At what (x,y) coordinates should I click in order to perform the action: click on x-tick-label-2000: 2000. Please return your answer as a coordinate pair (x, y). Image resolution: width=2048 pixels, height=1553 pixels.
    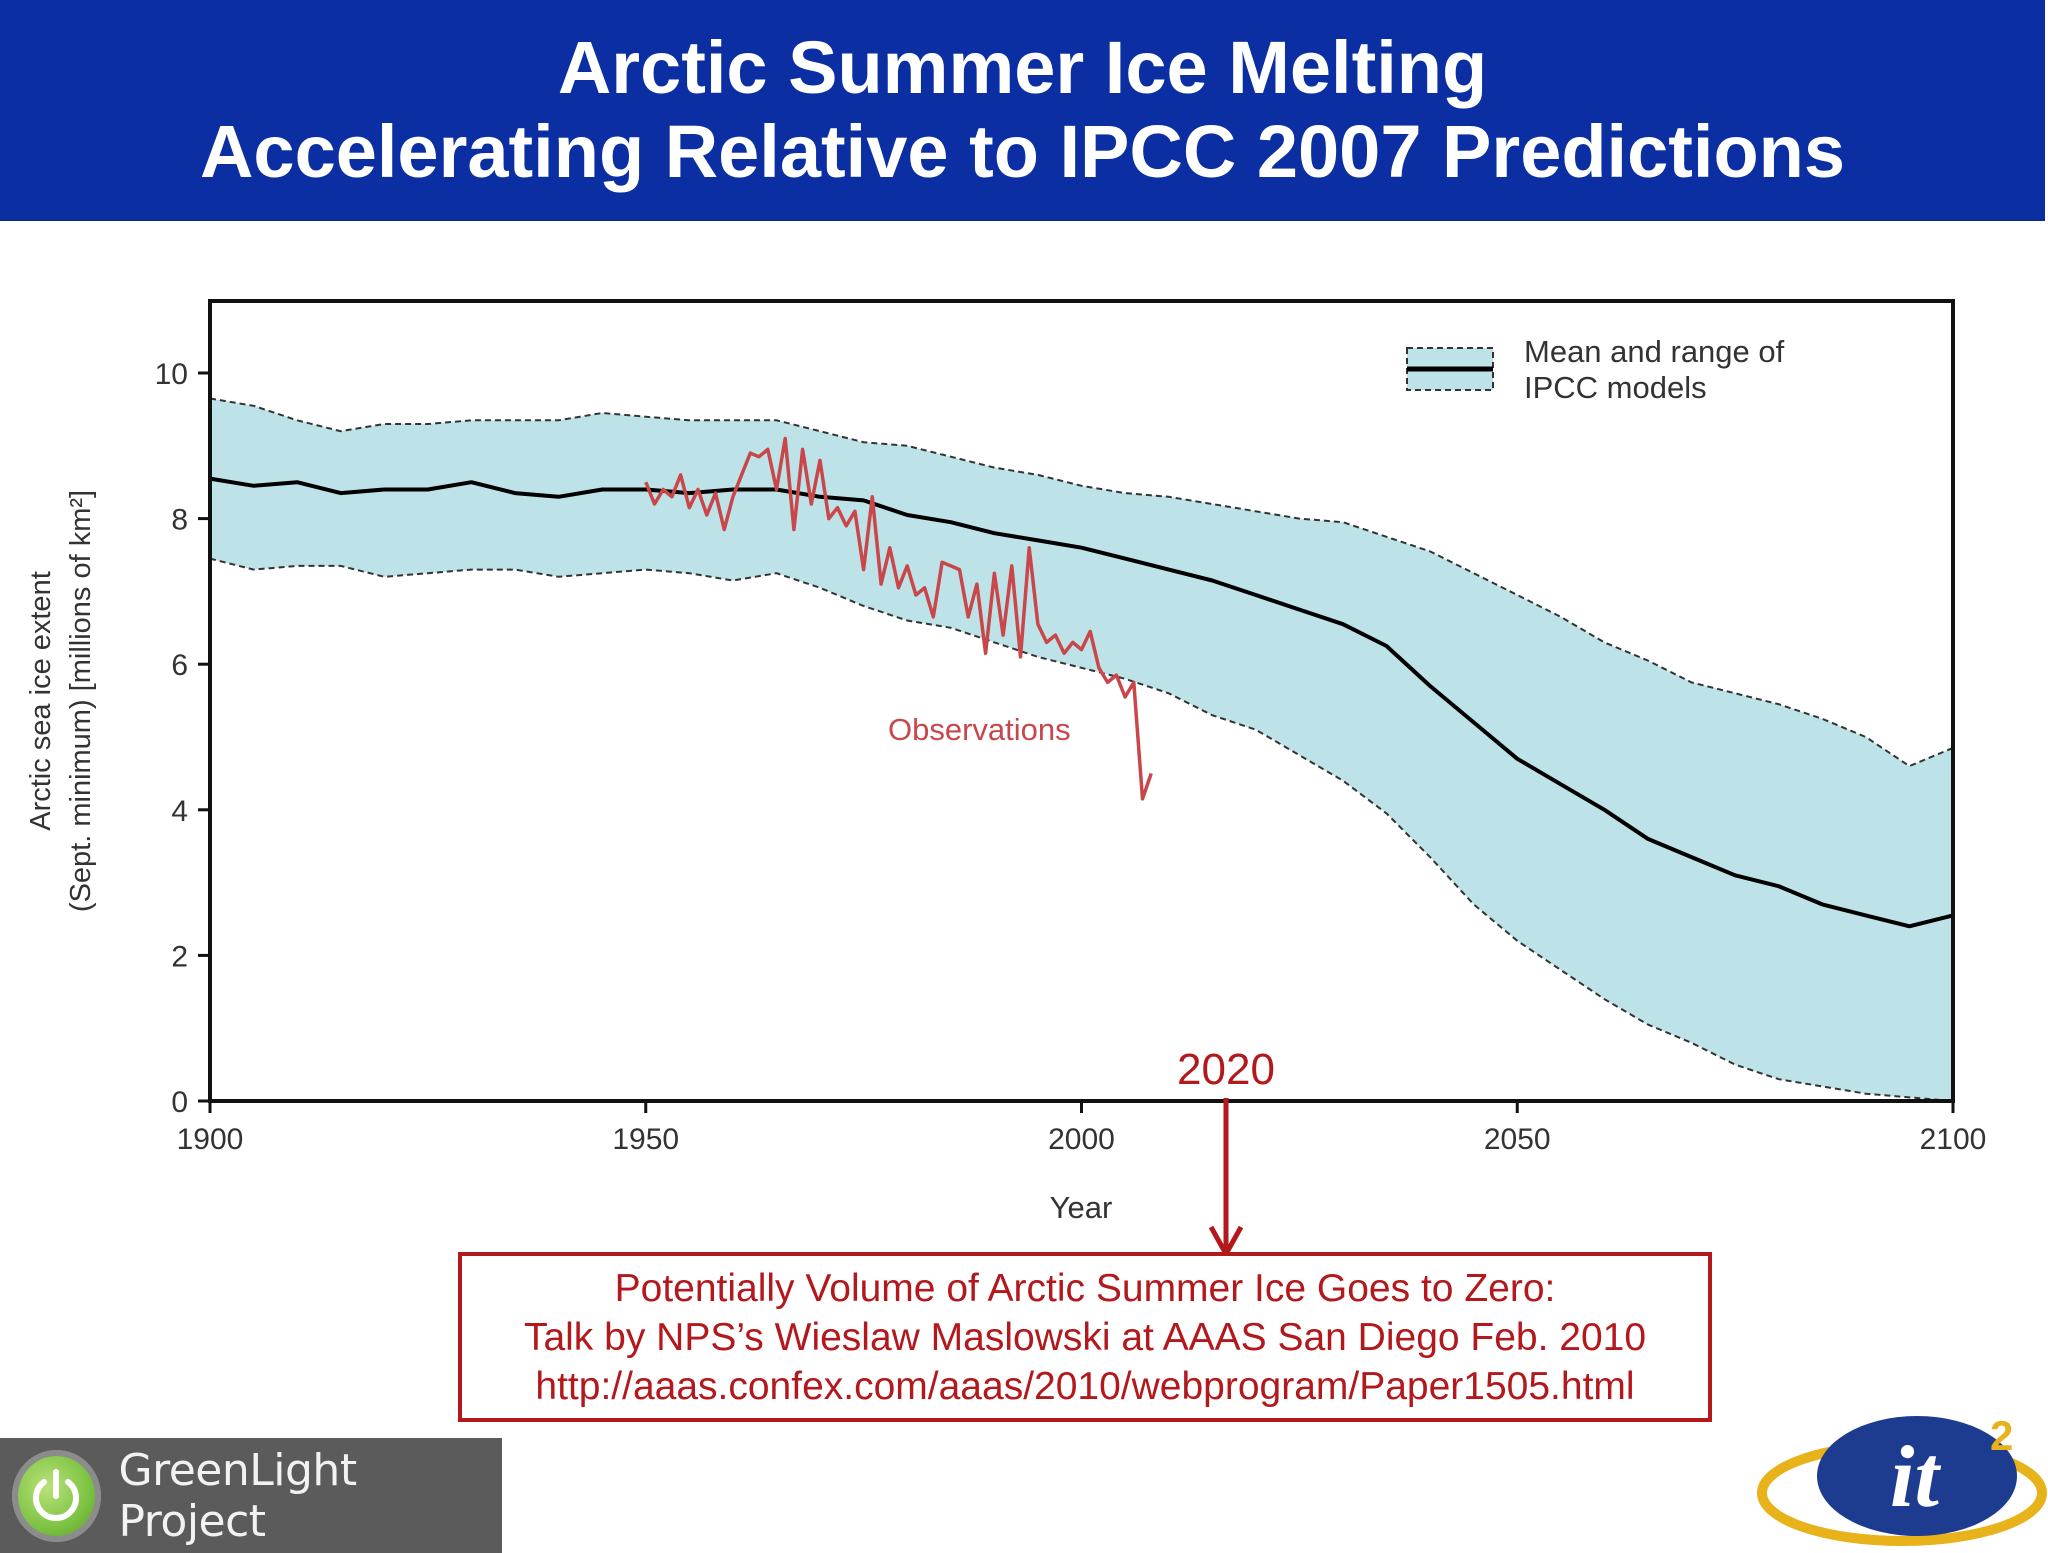
    Looking at the image, I should click on (1081, 1139).